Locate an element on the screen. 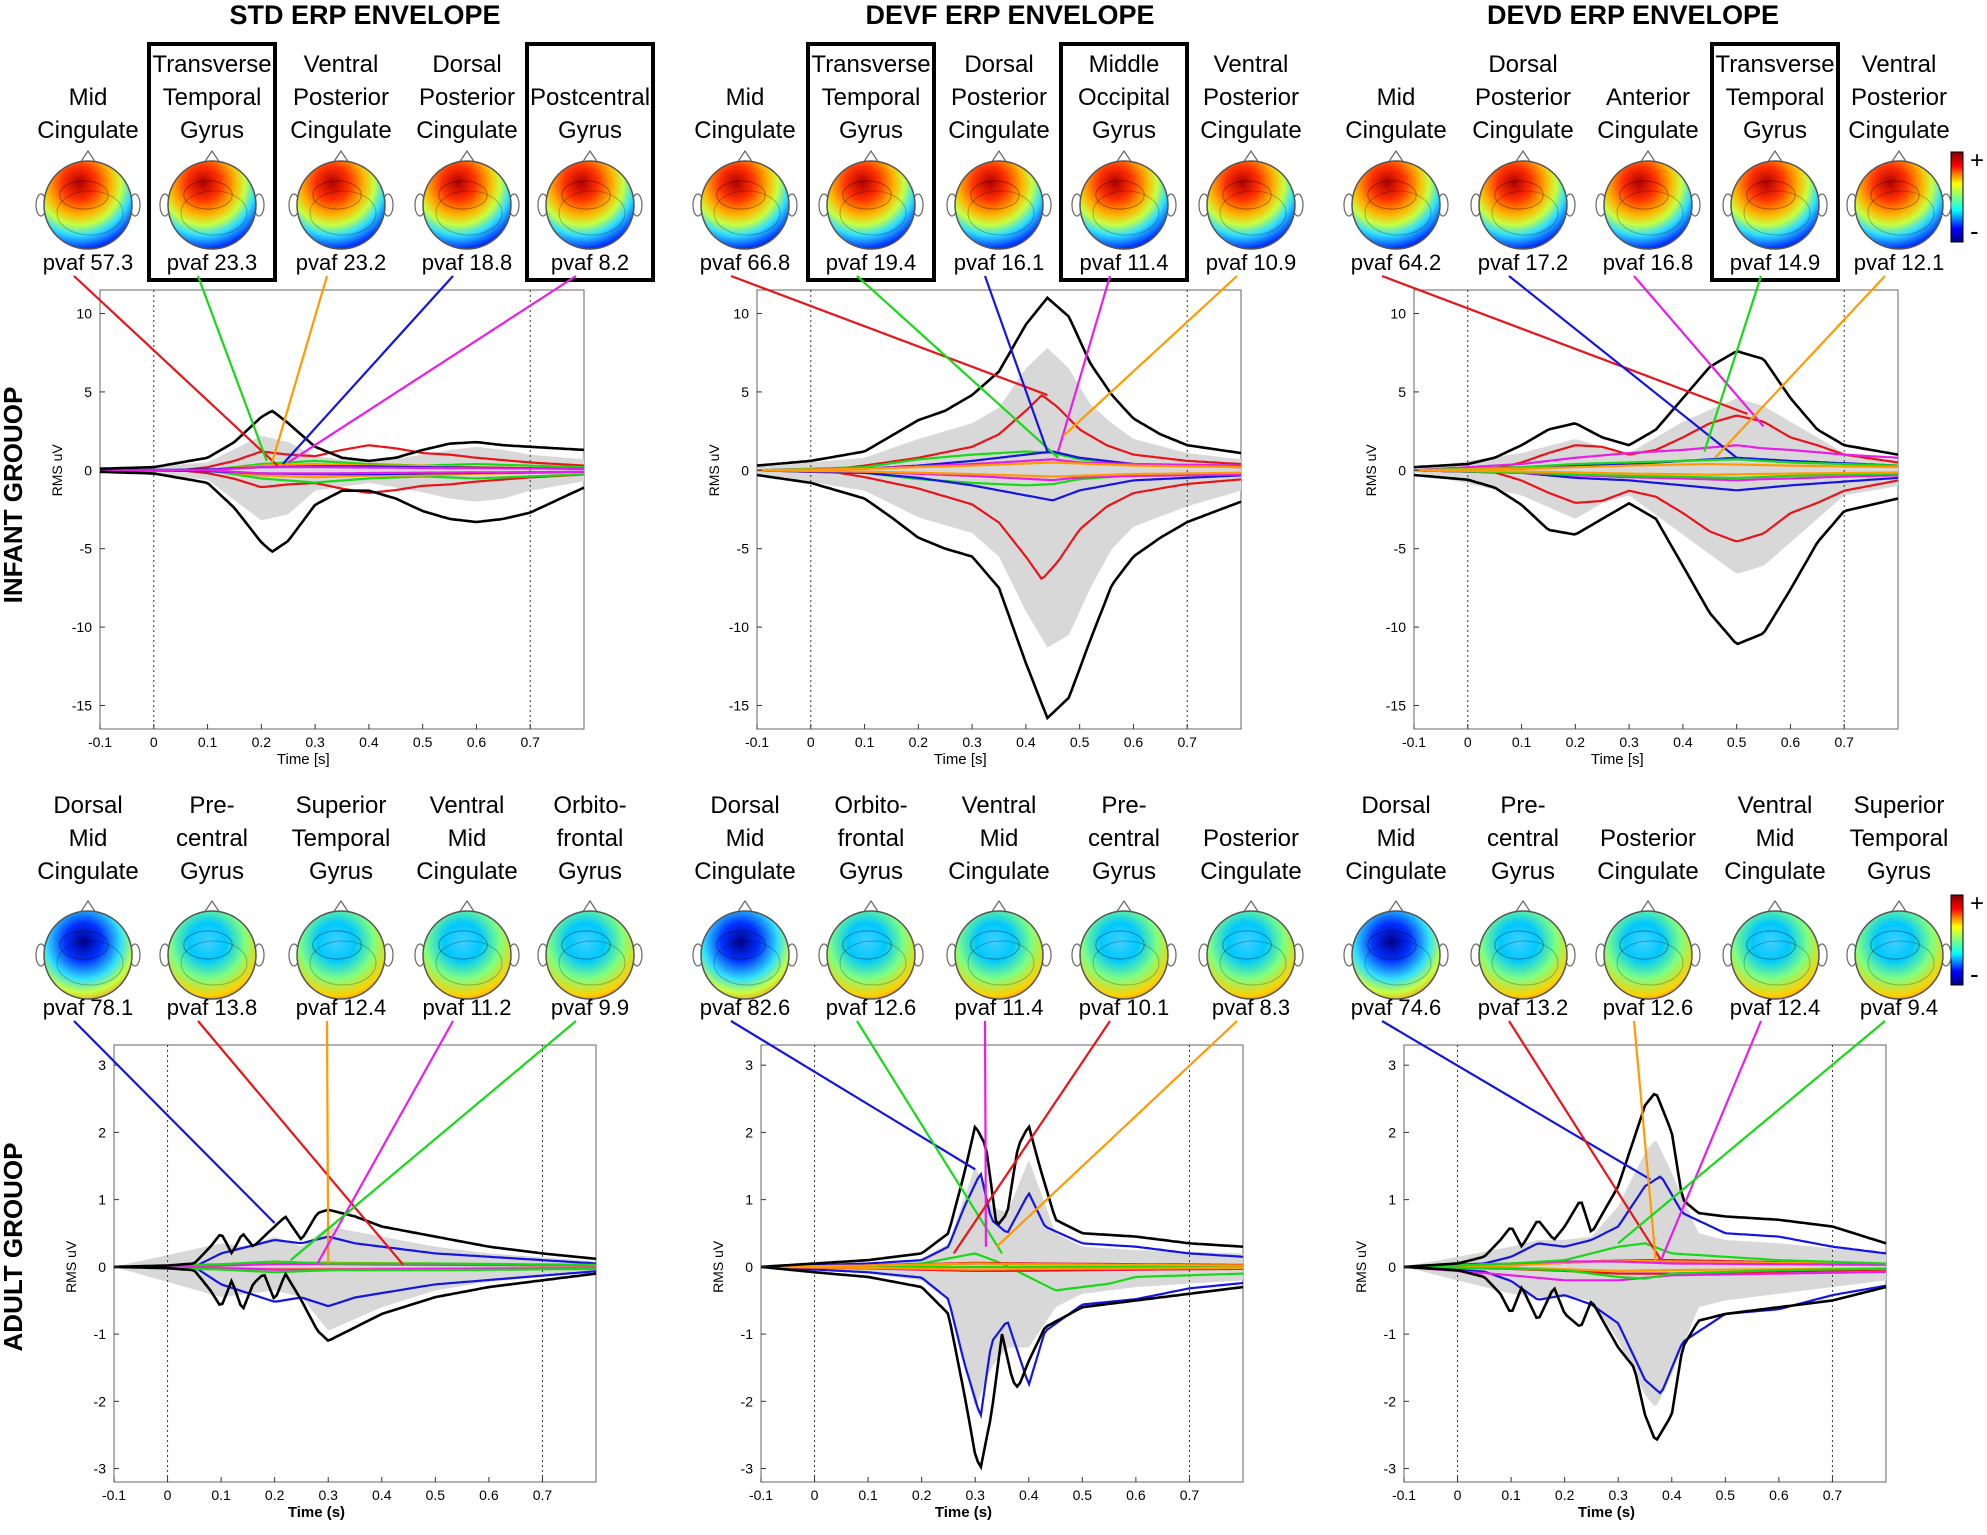  pvaf-label: pvaf 23.3 is located at coordinates (212, 262).